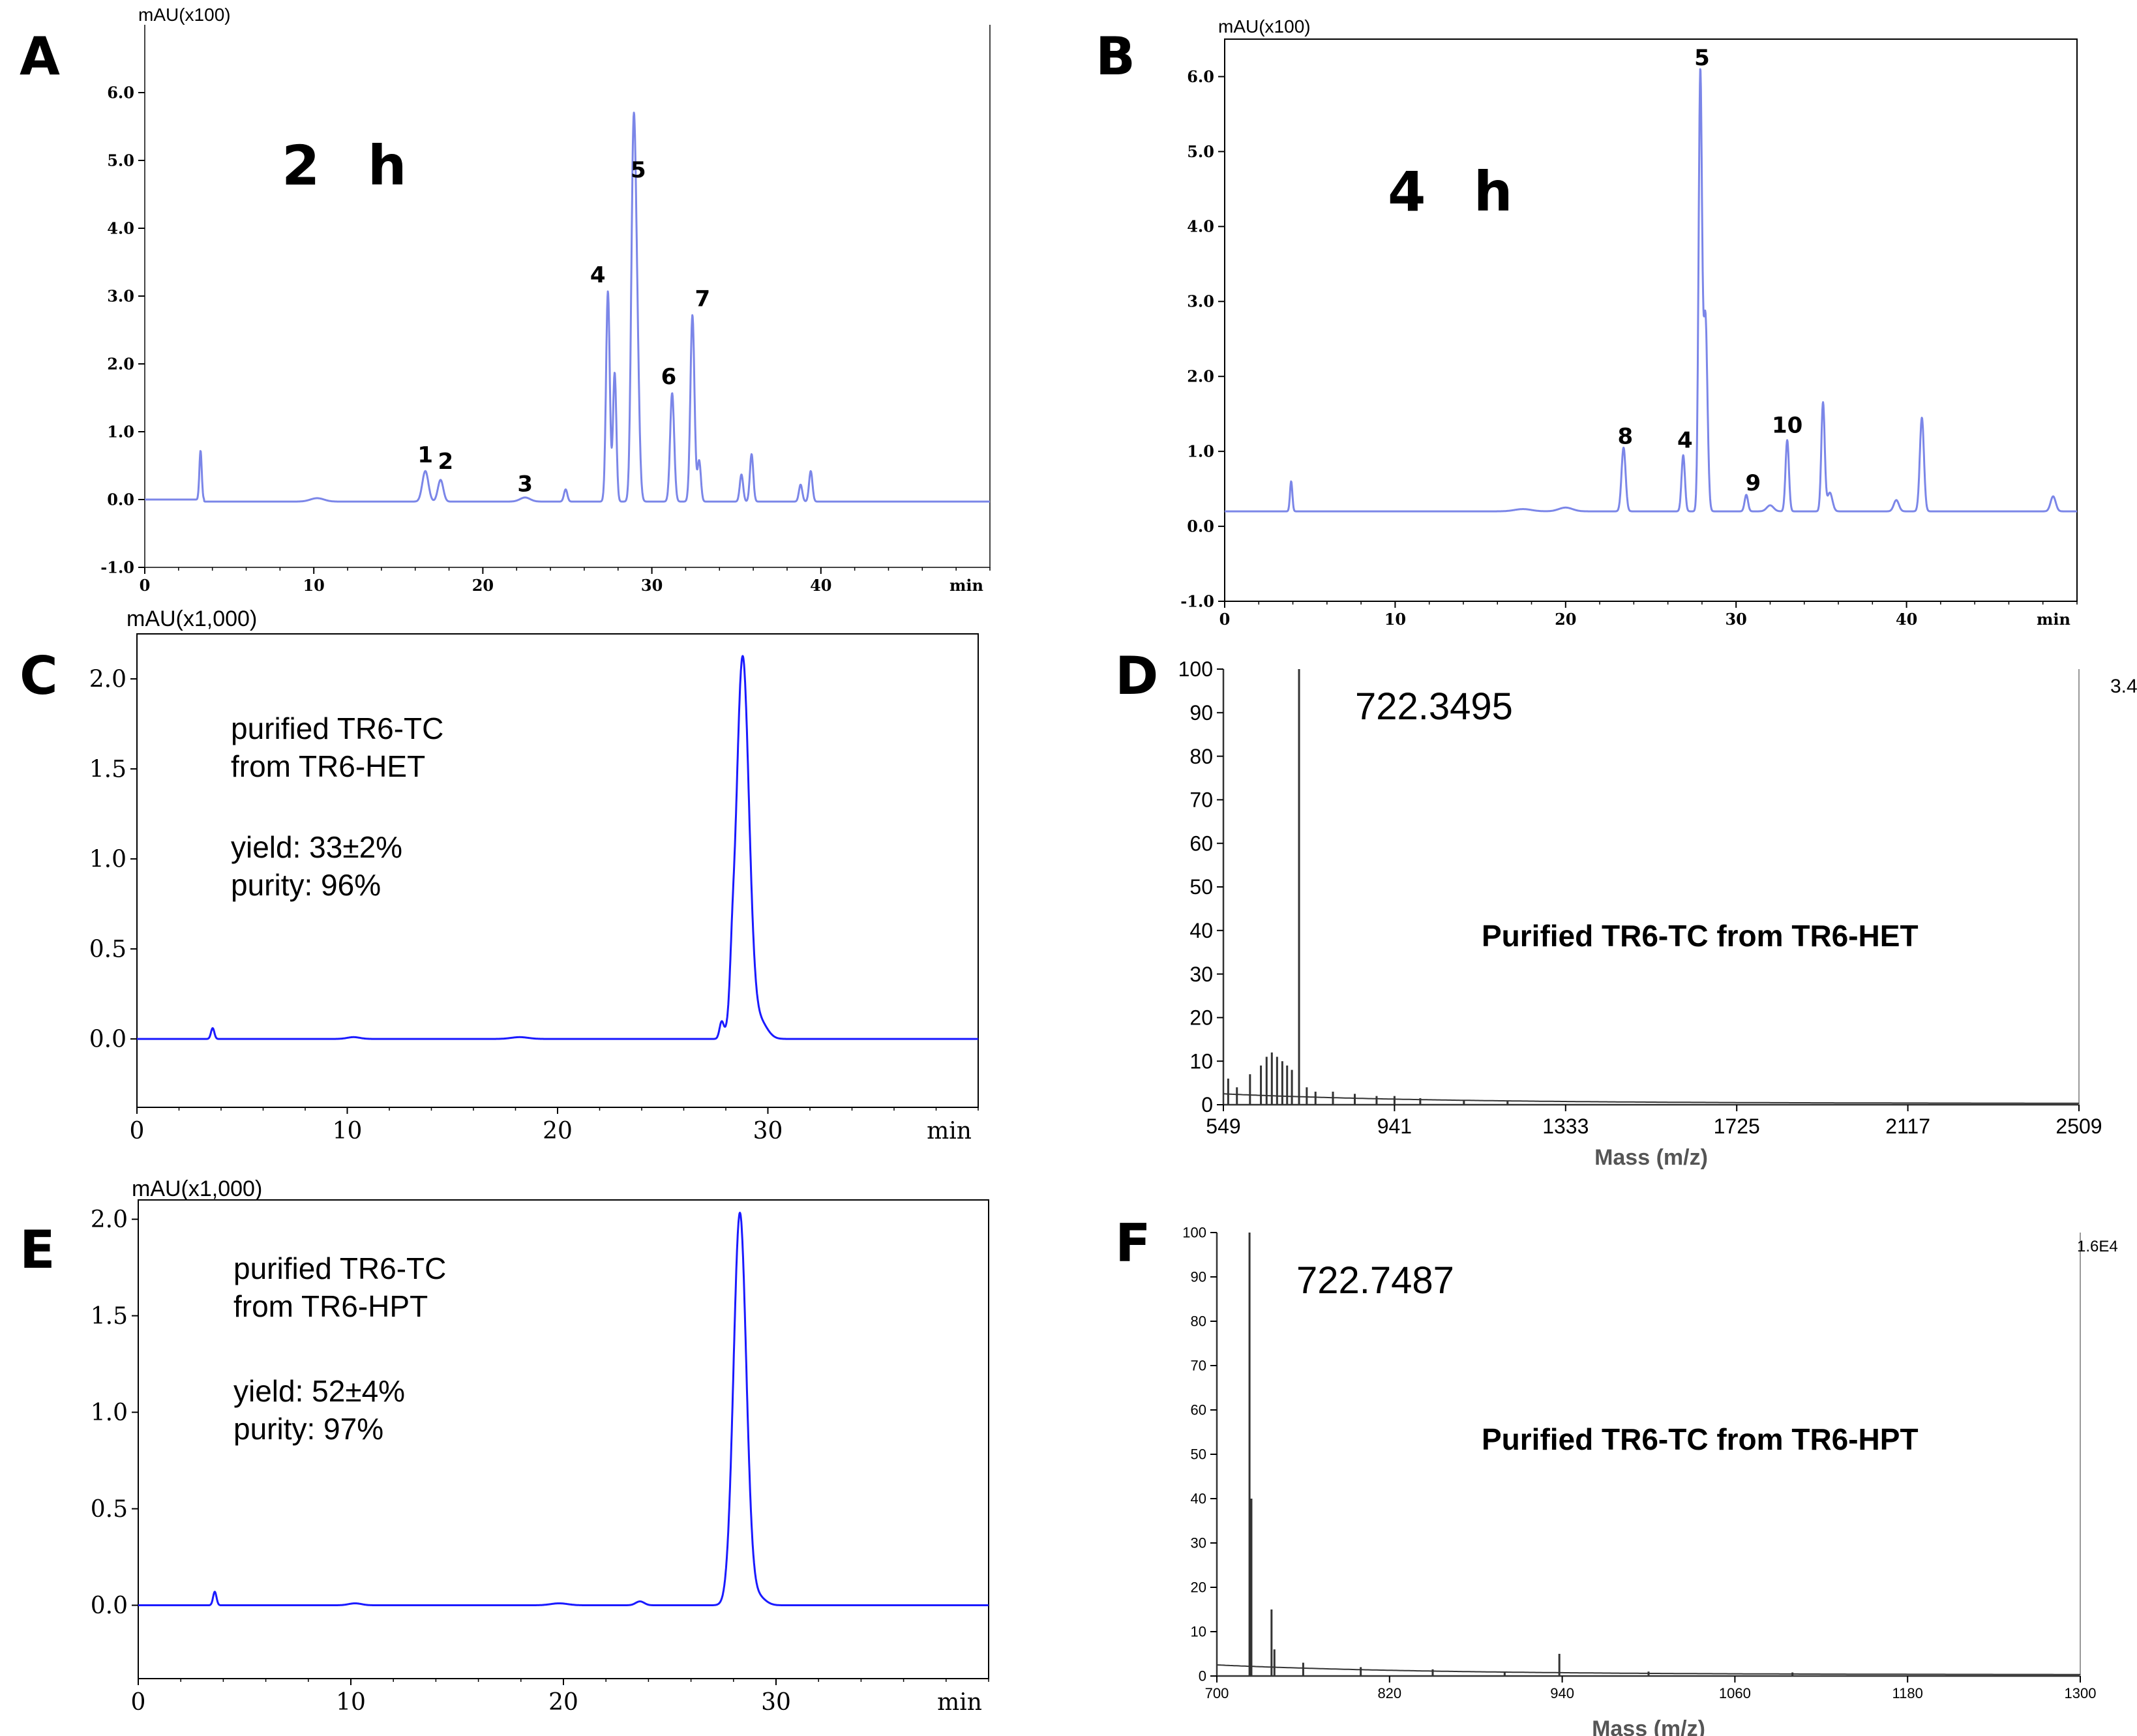 This screenshot has height=1736, width=2137. What do you see at coordinates (1650, 887) in the screenshot?
I see `plot-axes` at bounding box center [1650, 887].